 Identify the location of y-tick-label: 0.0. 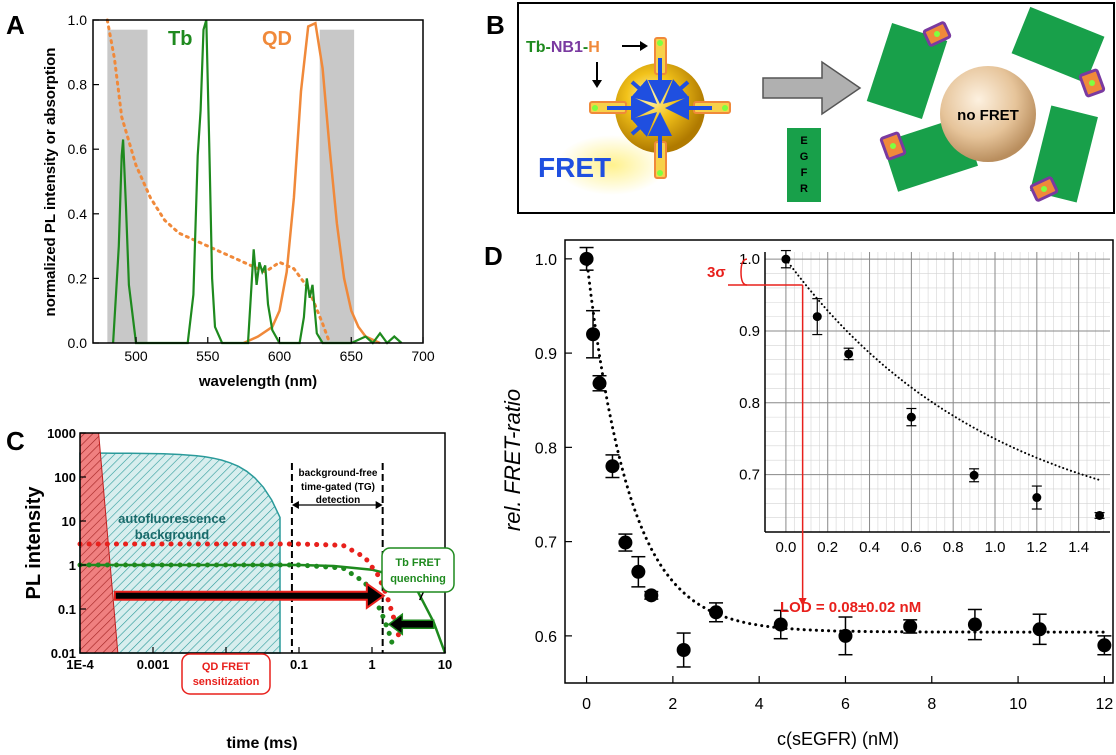
(78, 343).